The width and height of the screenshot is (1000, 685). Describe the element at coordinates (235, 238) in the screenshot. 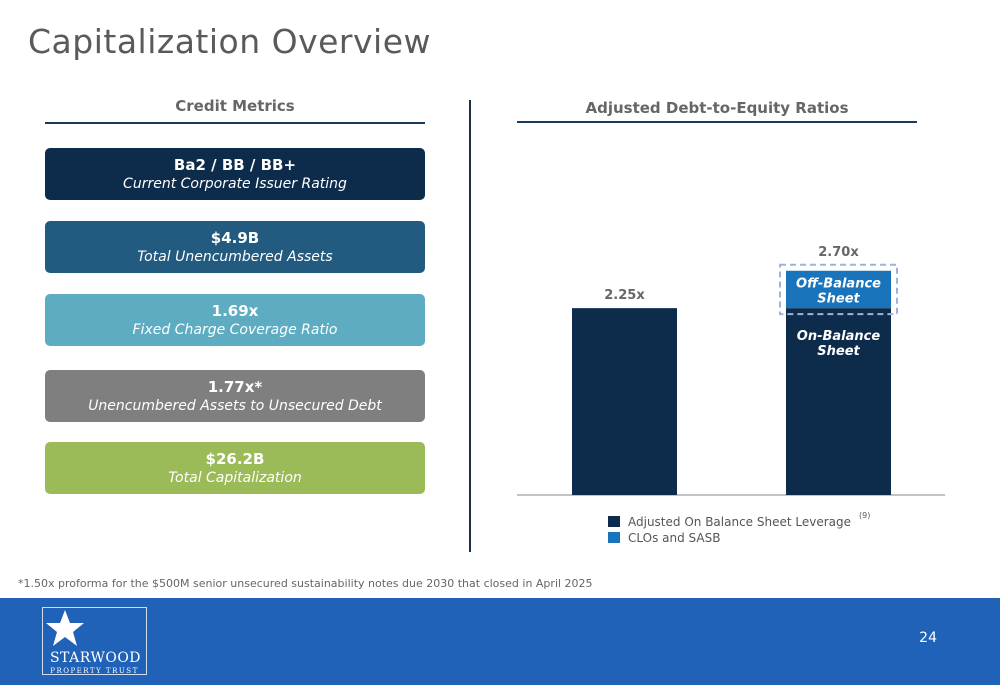

I see `metric-value: $4.9B` at that location.